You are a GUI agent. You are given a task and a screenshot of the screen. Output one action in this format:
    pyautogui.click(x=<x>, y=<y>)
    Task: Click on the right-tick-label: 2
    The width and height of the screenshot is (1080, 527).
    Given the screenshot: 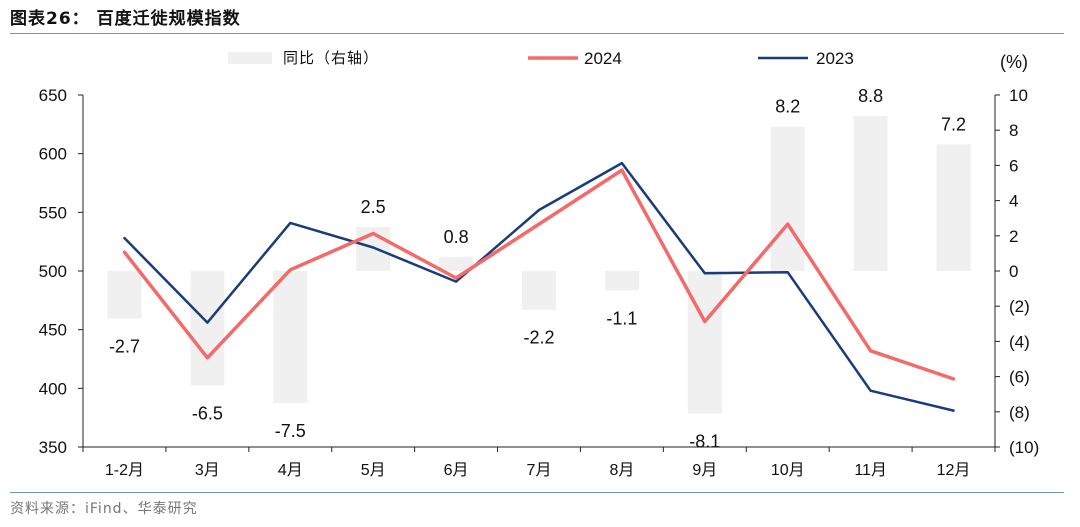 What is the action you would take?
    pyautogui.click(x=1013, y=236)
    